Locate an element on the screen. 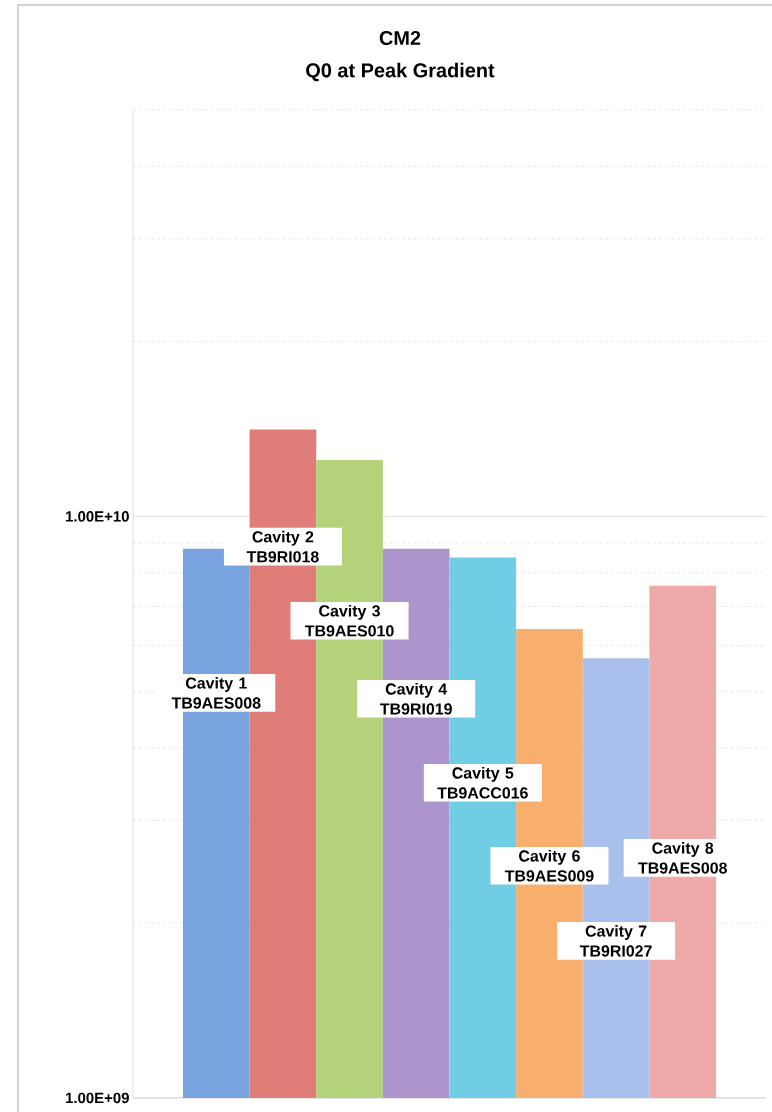 This screenshot has height=1112, width=772. x-tick-label: Cavity 3 TB9AES010 is located at coordinates (349, 620).